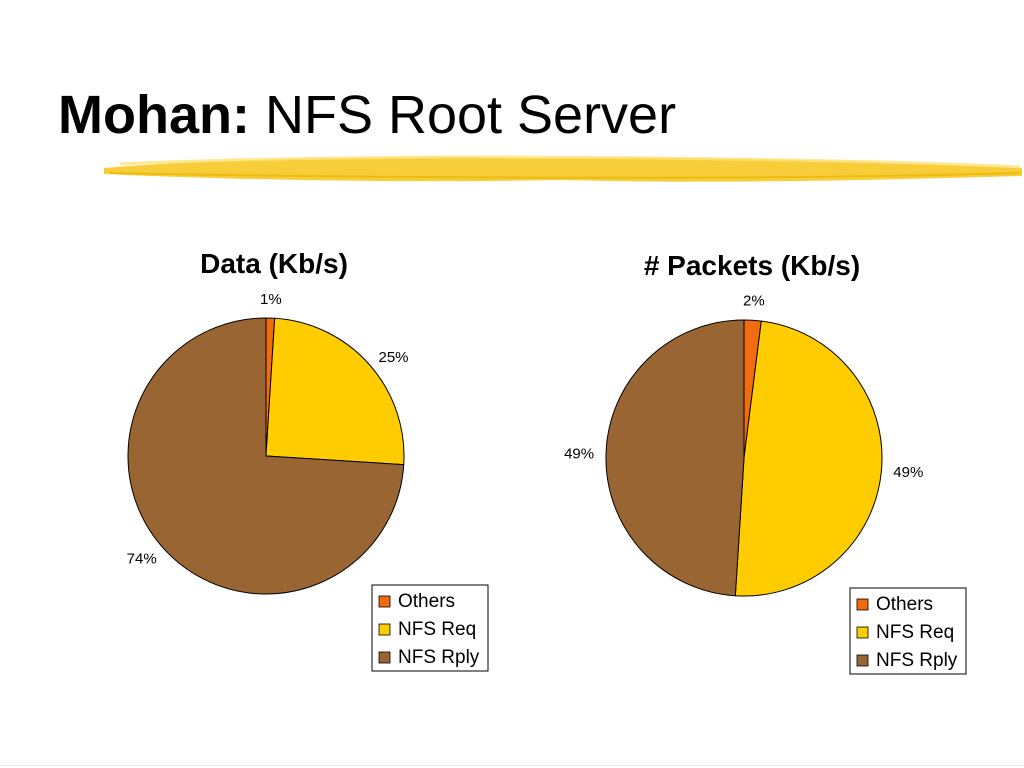  I want to click on slide-title-rest: NFS Root Server, so click(463, 115).